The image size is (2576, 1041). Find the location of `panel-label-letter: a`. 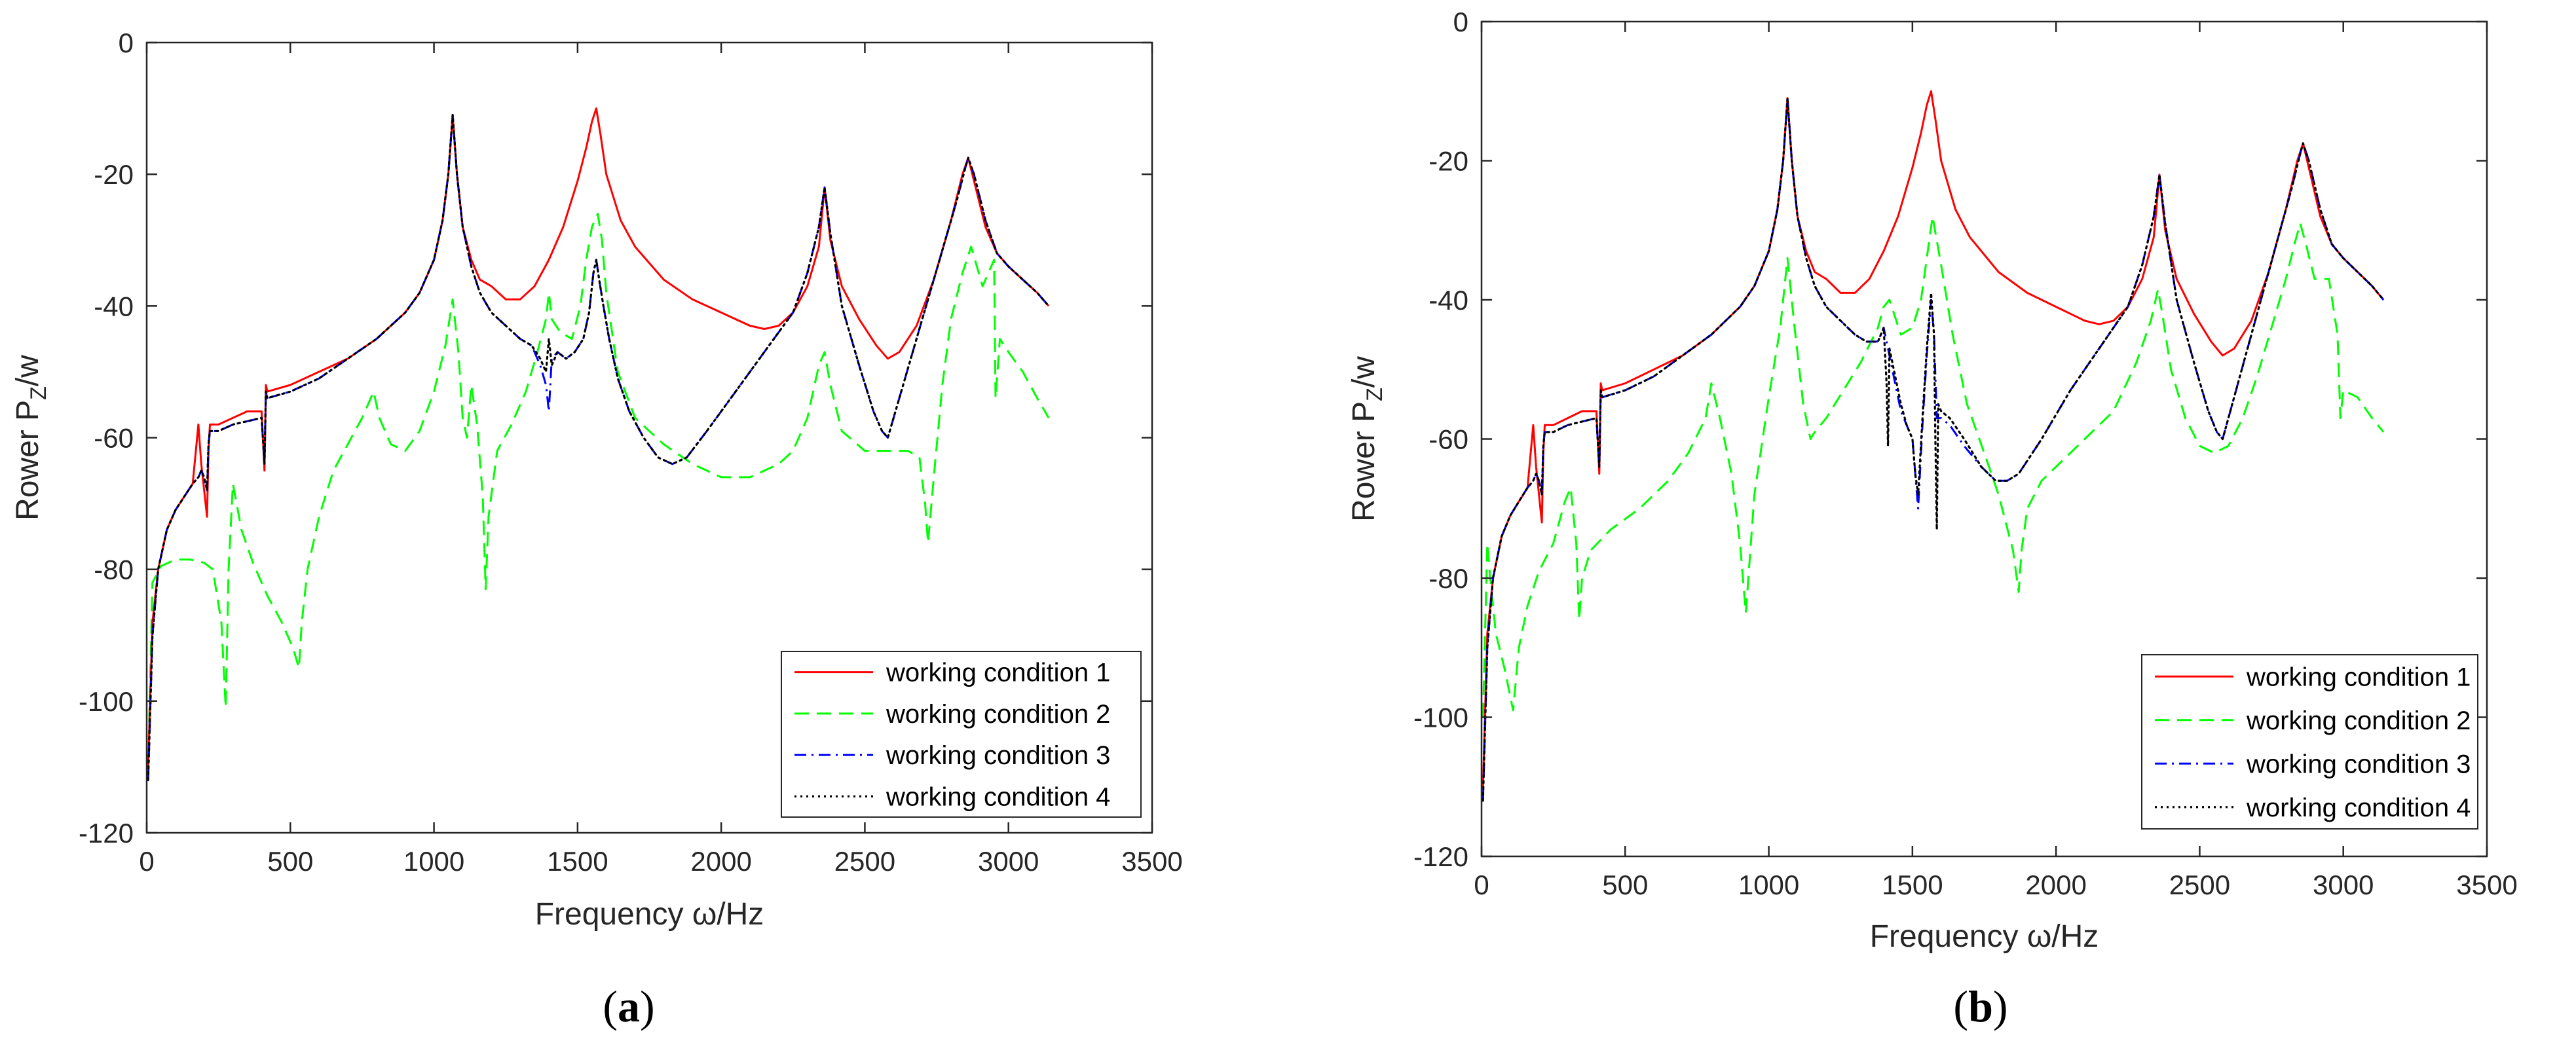

panel-label-letter: a is located at coordinates (629, 1006).